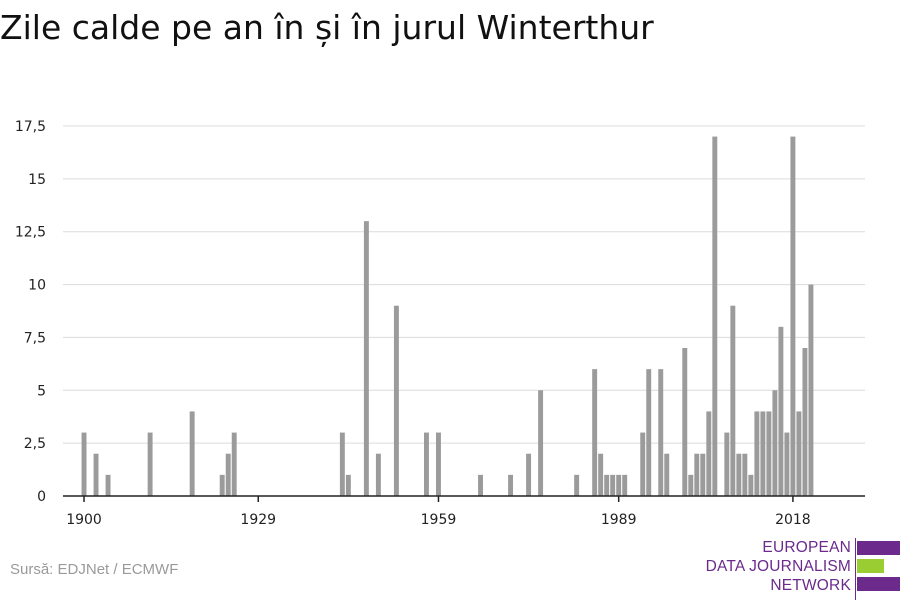 The width and height of the screenshot is (900, 600). Describe the element at coordinates (37, 180) in the screenshot. I see `y-tick-label: 15` at that location.